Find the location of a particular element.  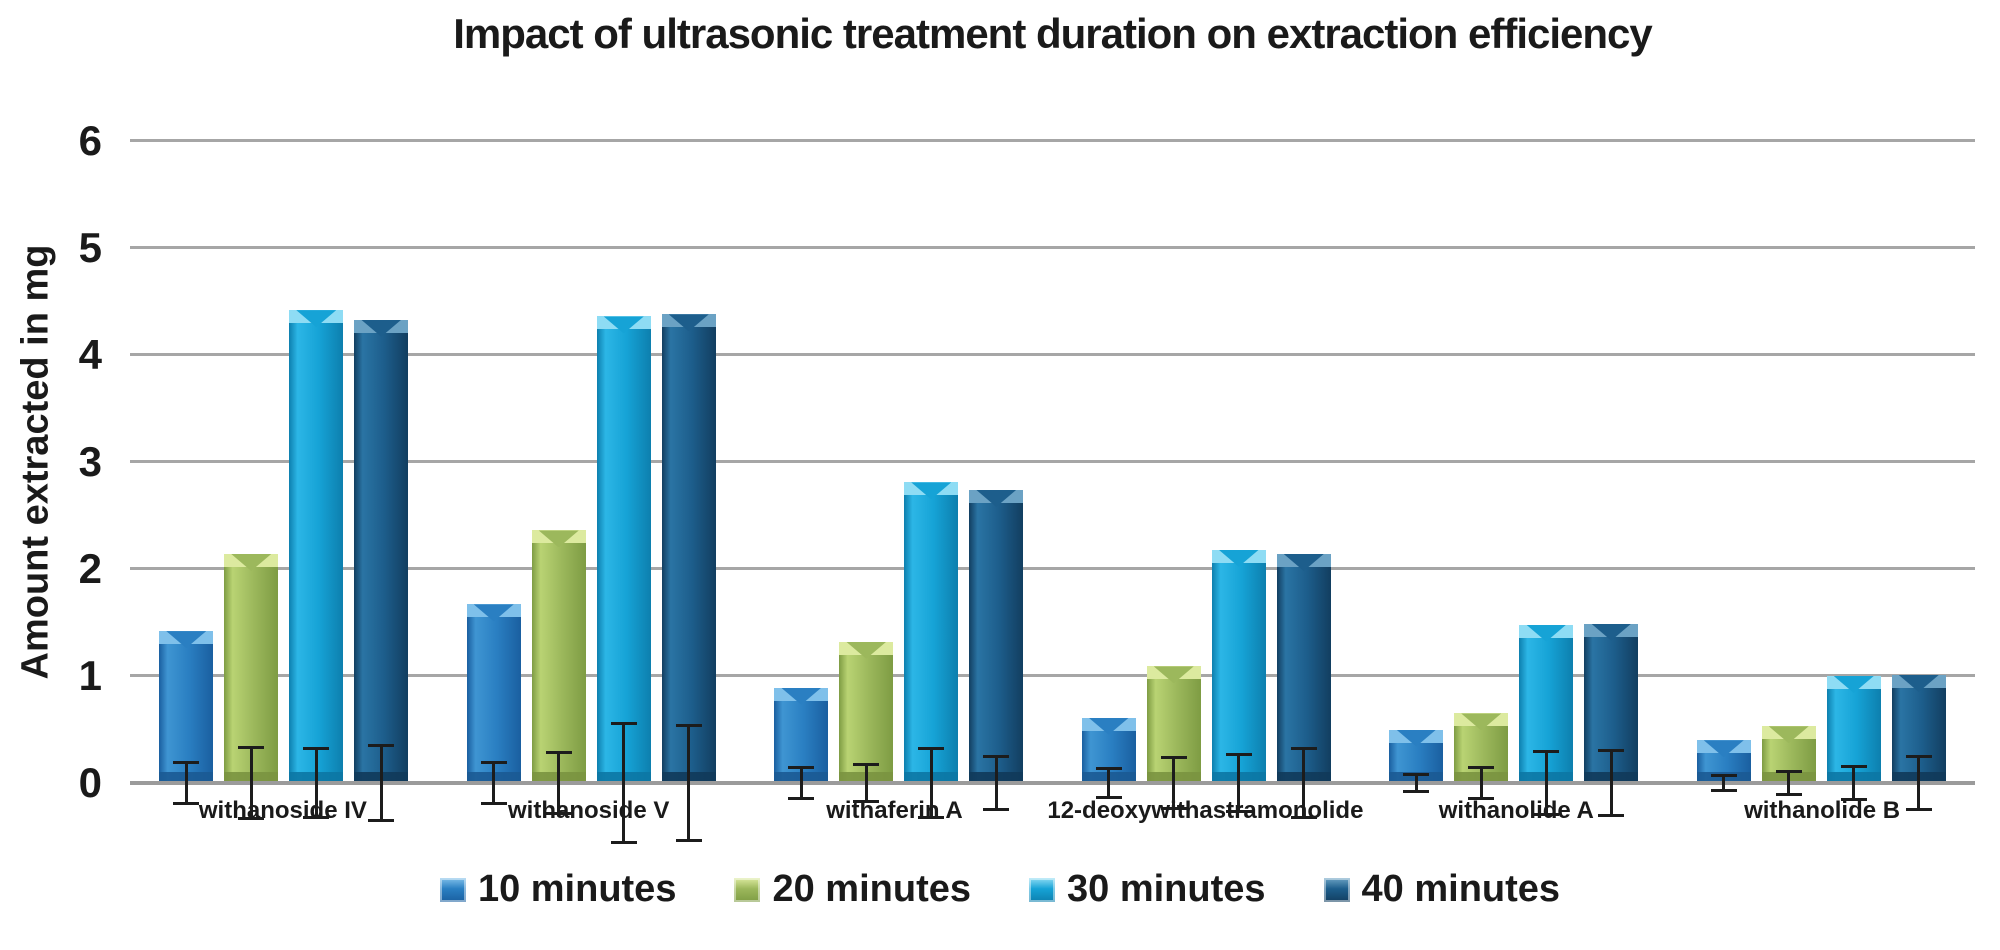

x-axis-line is located at coordinates (1052, 783).